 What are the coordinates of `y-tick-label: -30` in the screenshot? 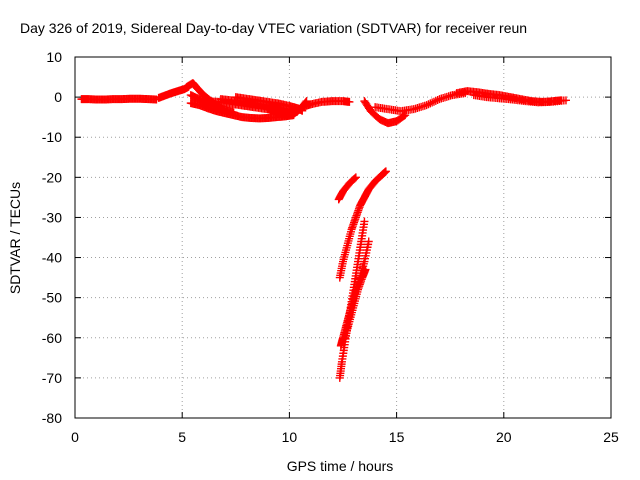 It's located at (52, 217).